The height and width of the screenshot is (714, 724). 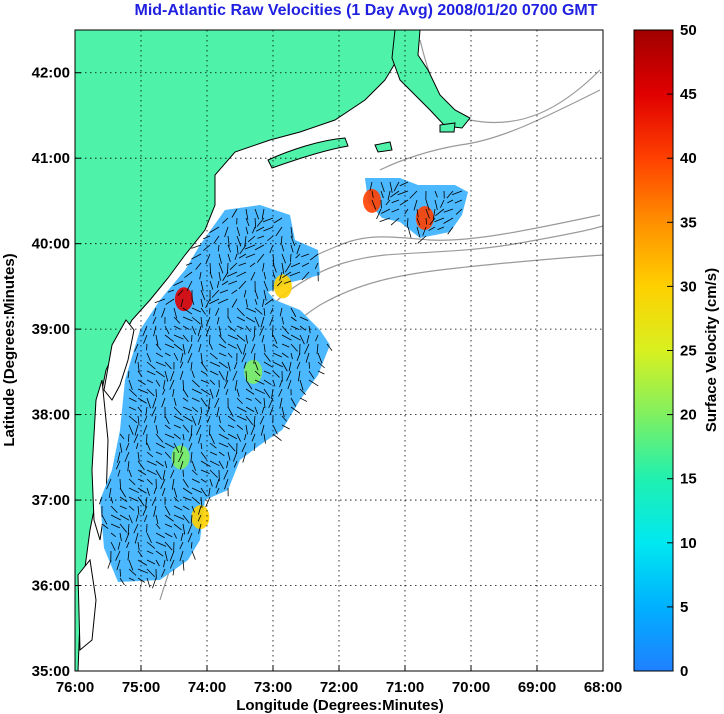 I want to click on x-tick-label: 76:00, so click(x=75, y=687).